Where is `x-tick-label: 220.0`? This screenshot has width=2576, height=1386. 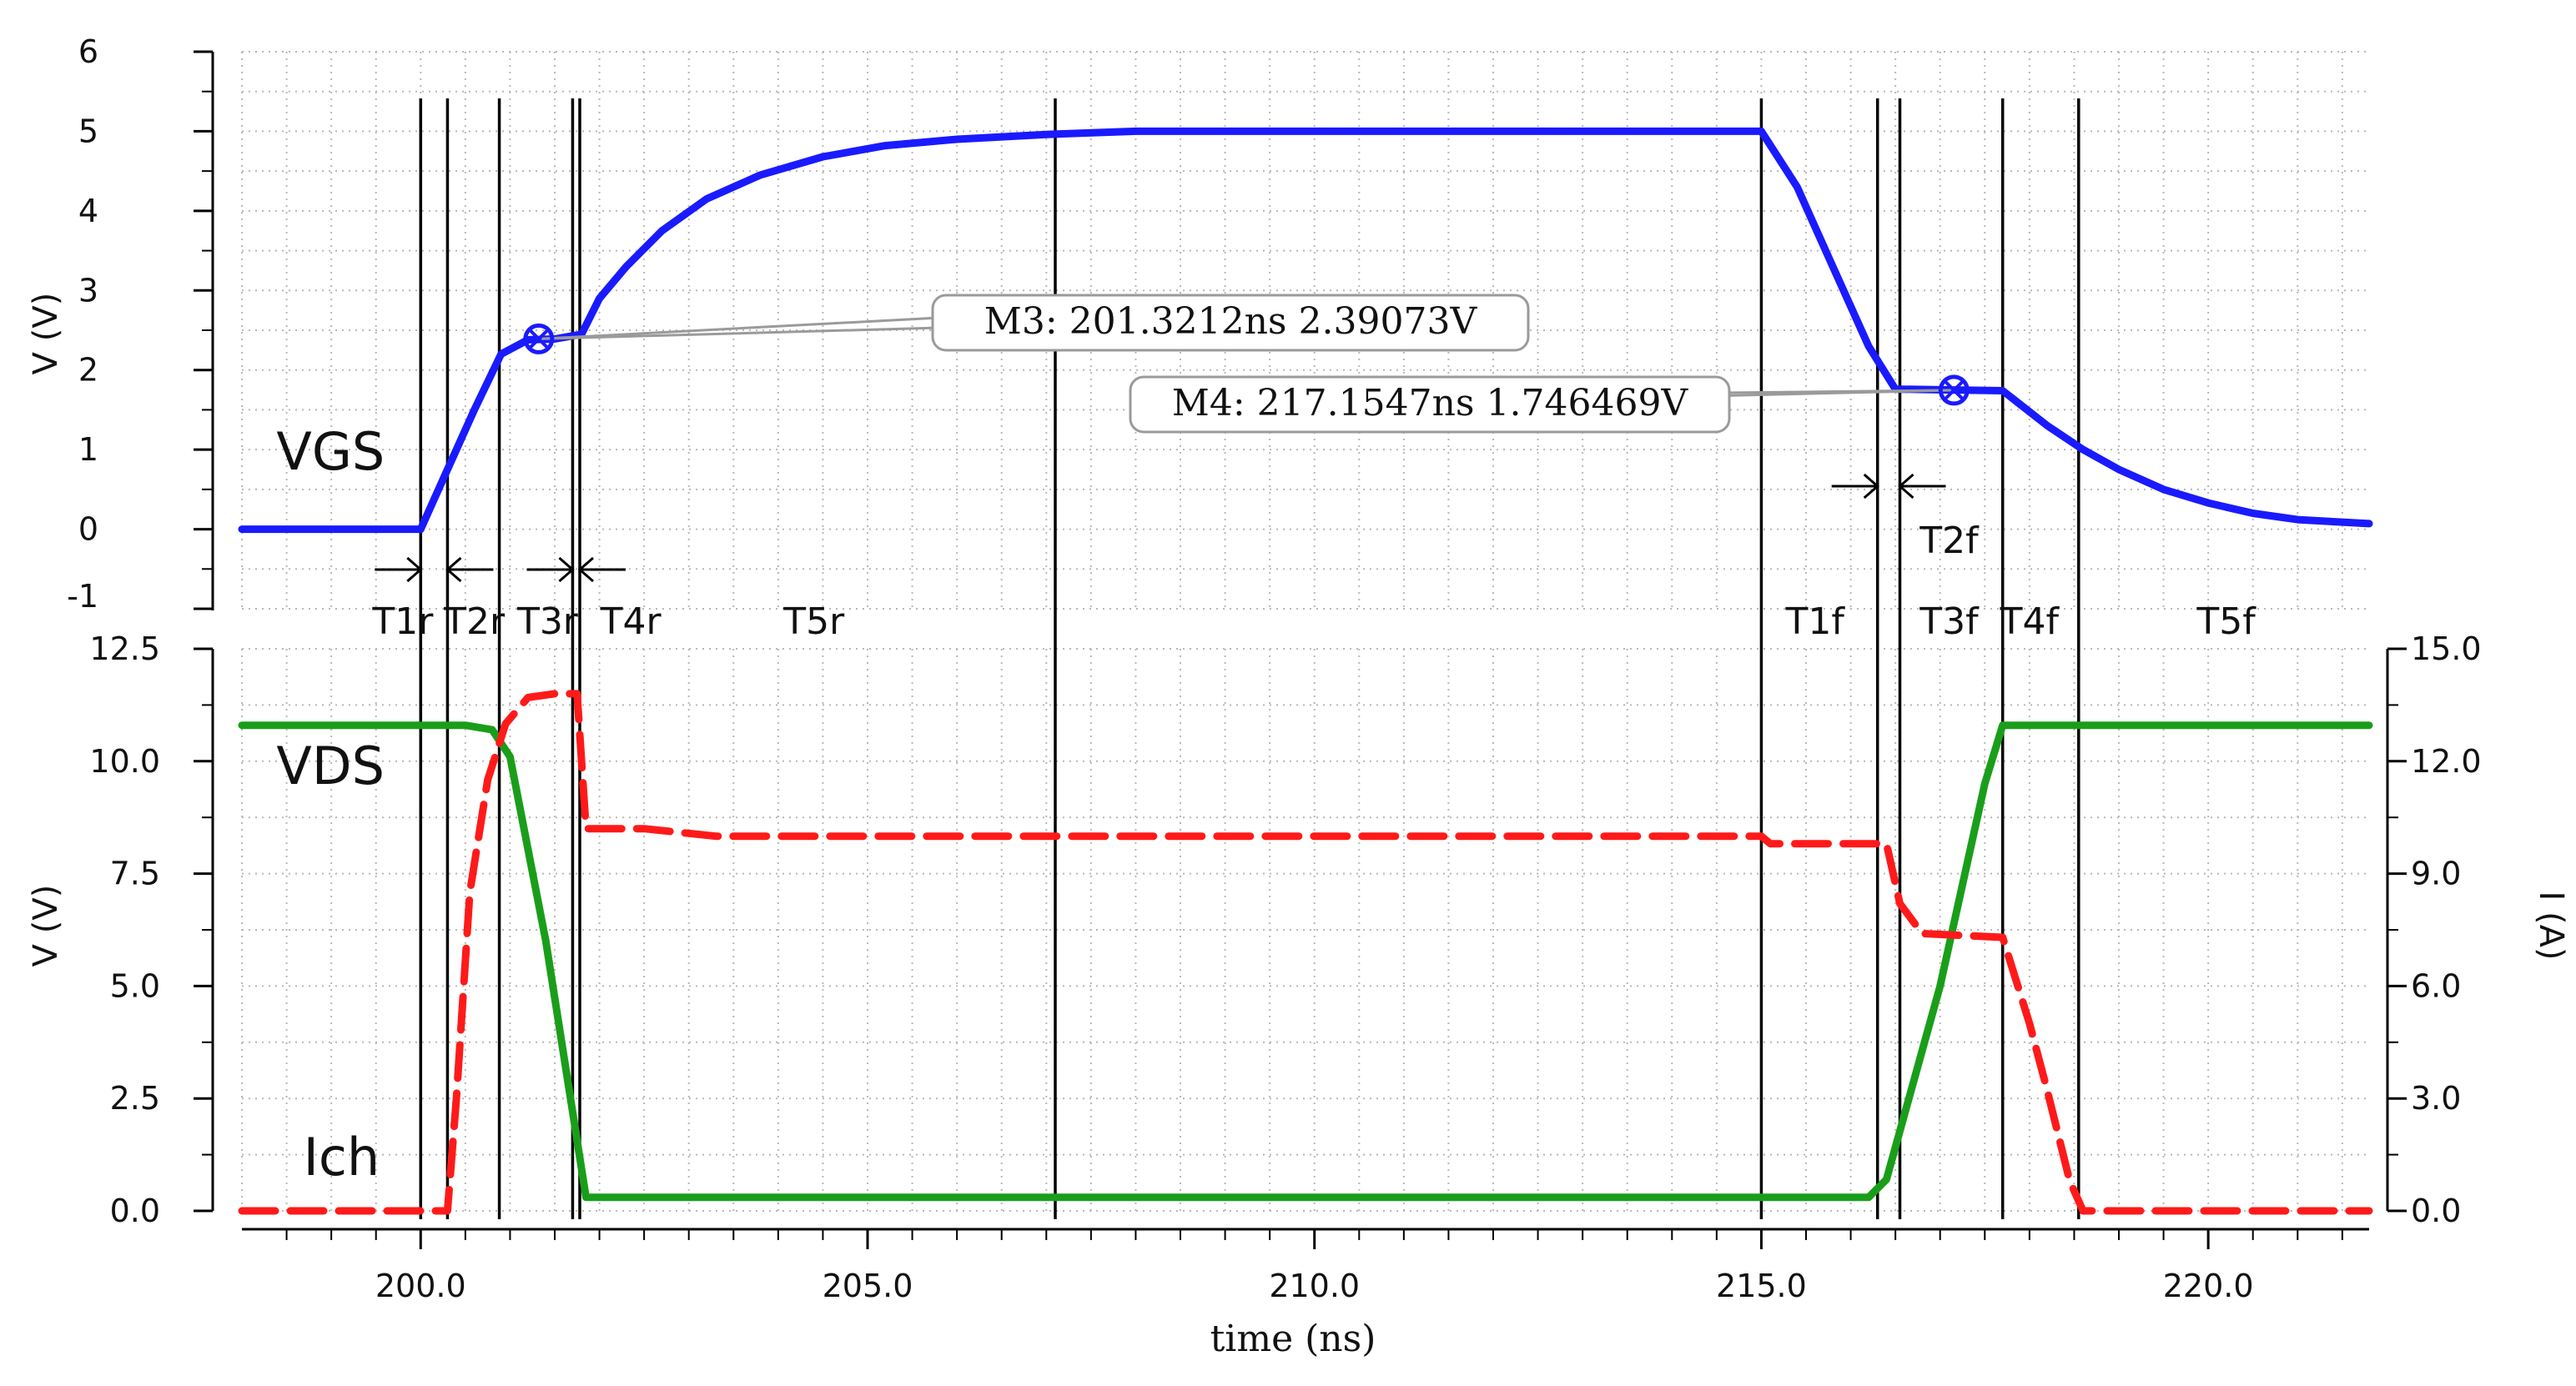 x-tick-label: 220.0 is located at coordinates (2208, 1286).